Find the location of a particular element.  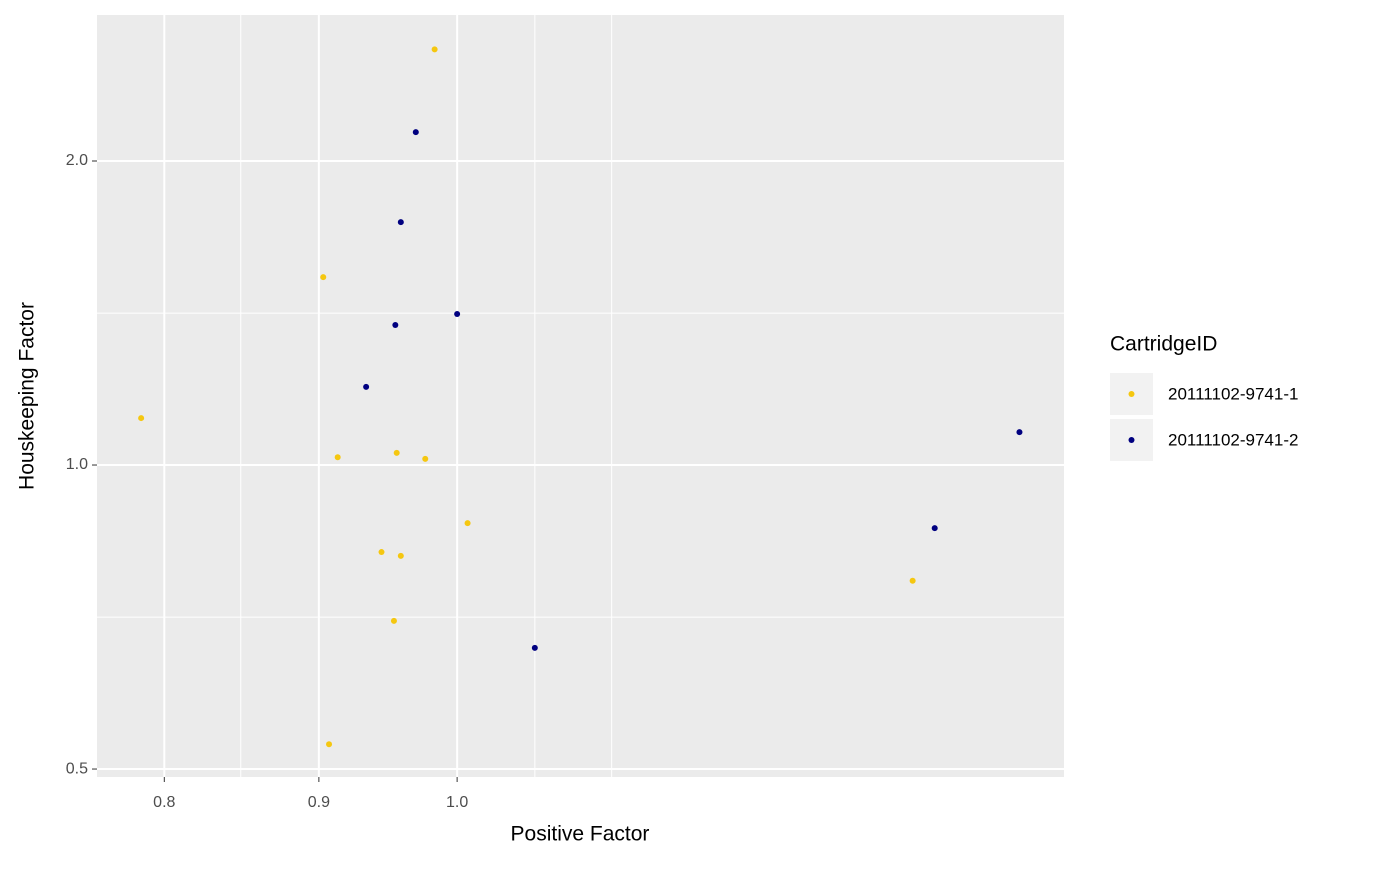

legend-label: 20111102-9741-2 is located at coordinates (1233, 439).